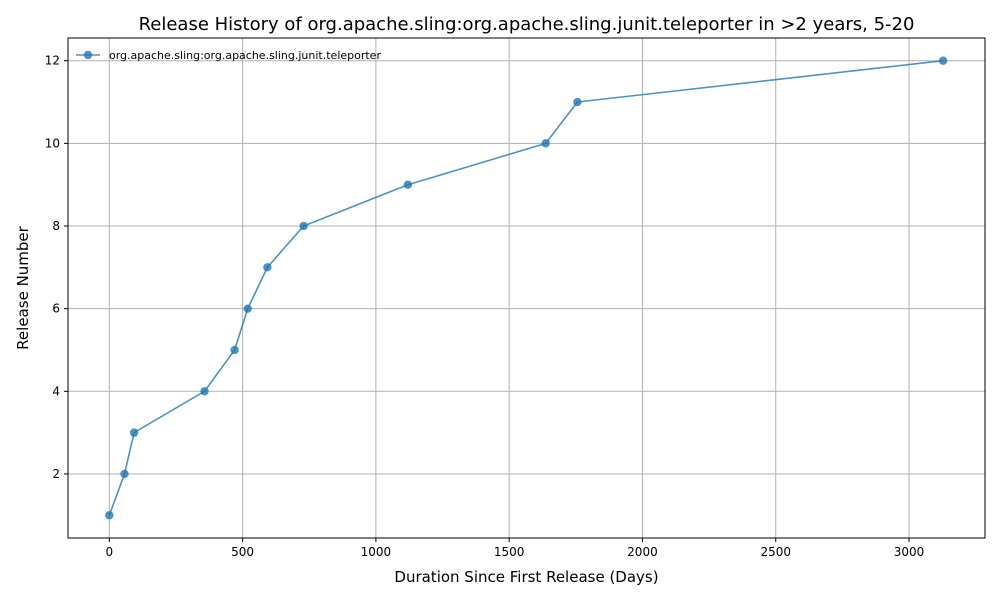  I want to click on x-axis-label: Duration Since First Release (Days), so click(526, 577).